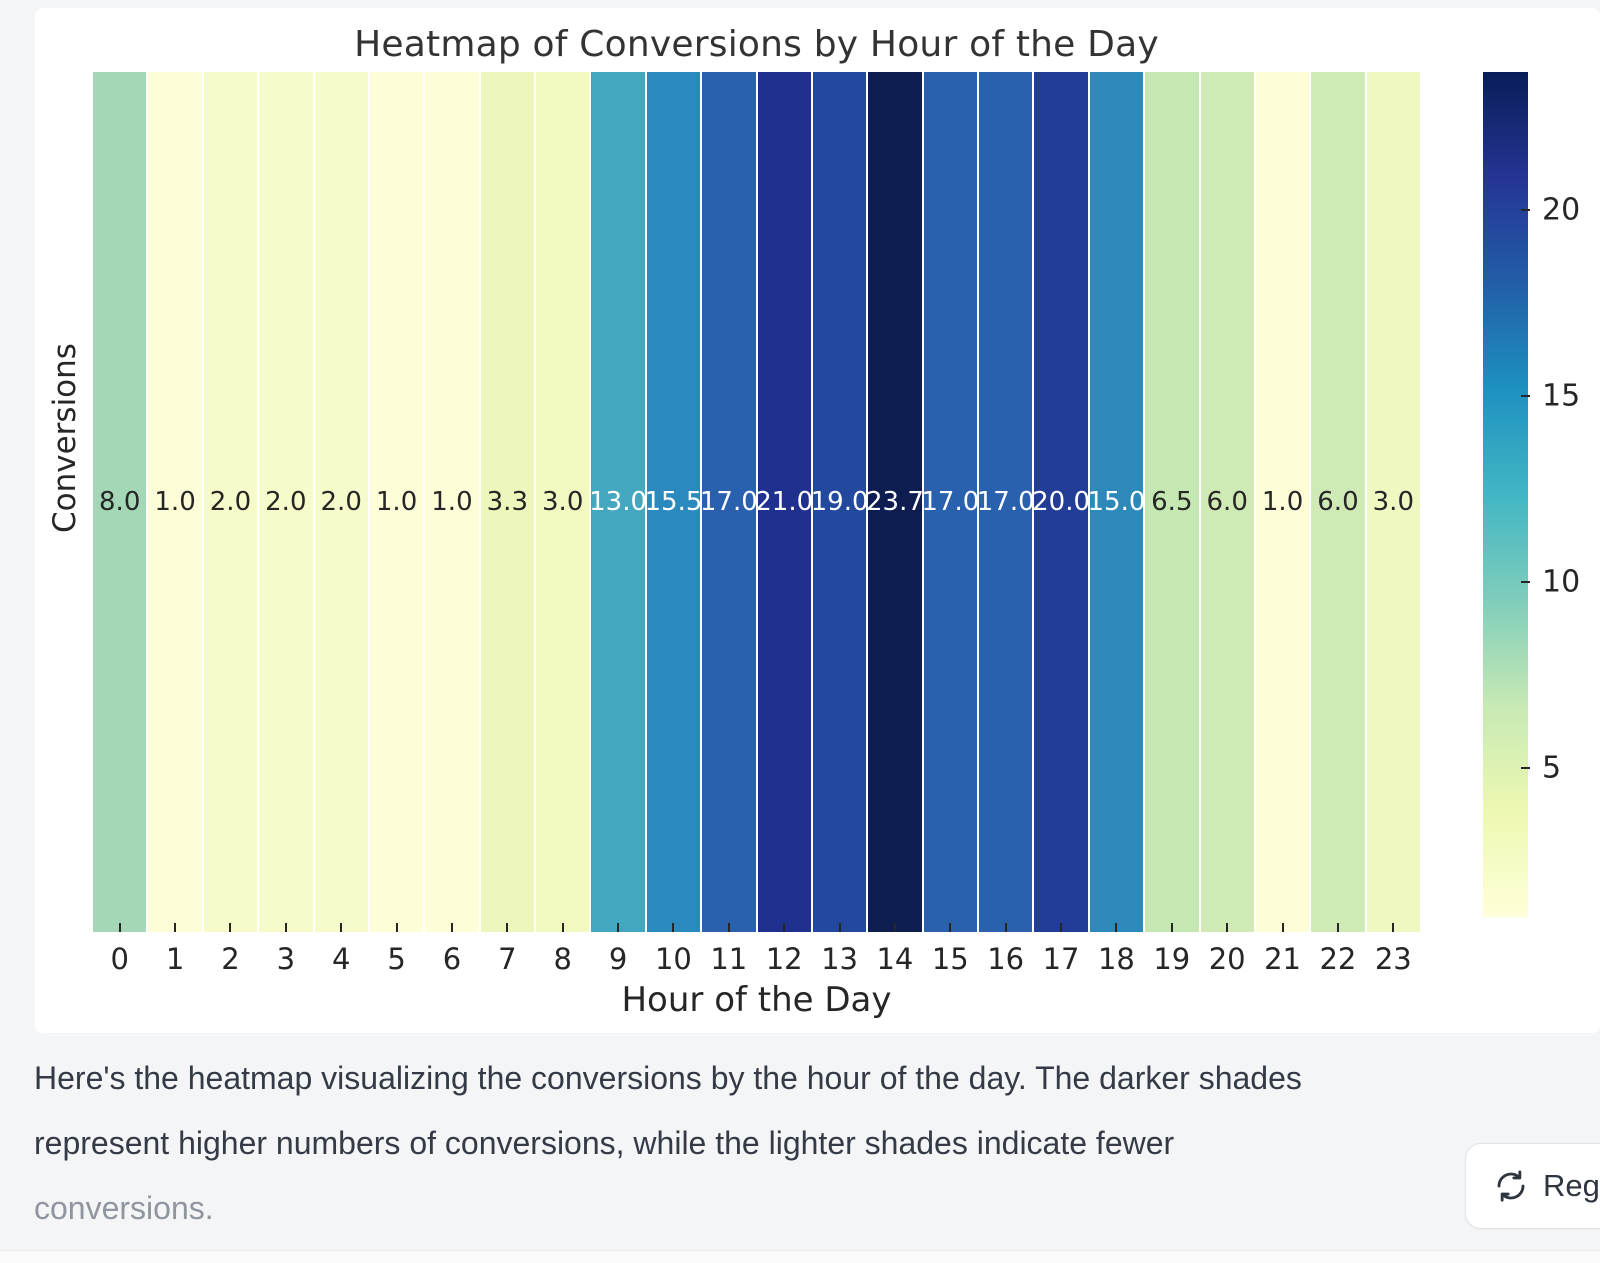 This screenshot has height=1263, width=1600. I want to click on x-tick-label: 19, so click(1172, 959).